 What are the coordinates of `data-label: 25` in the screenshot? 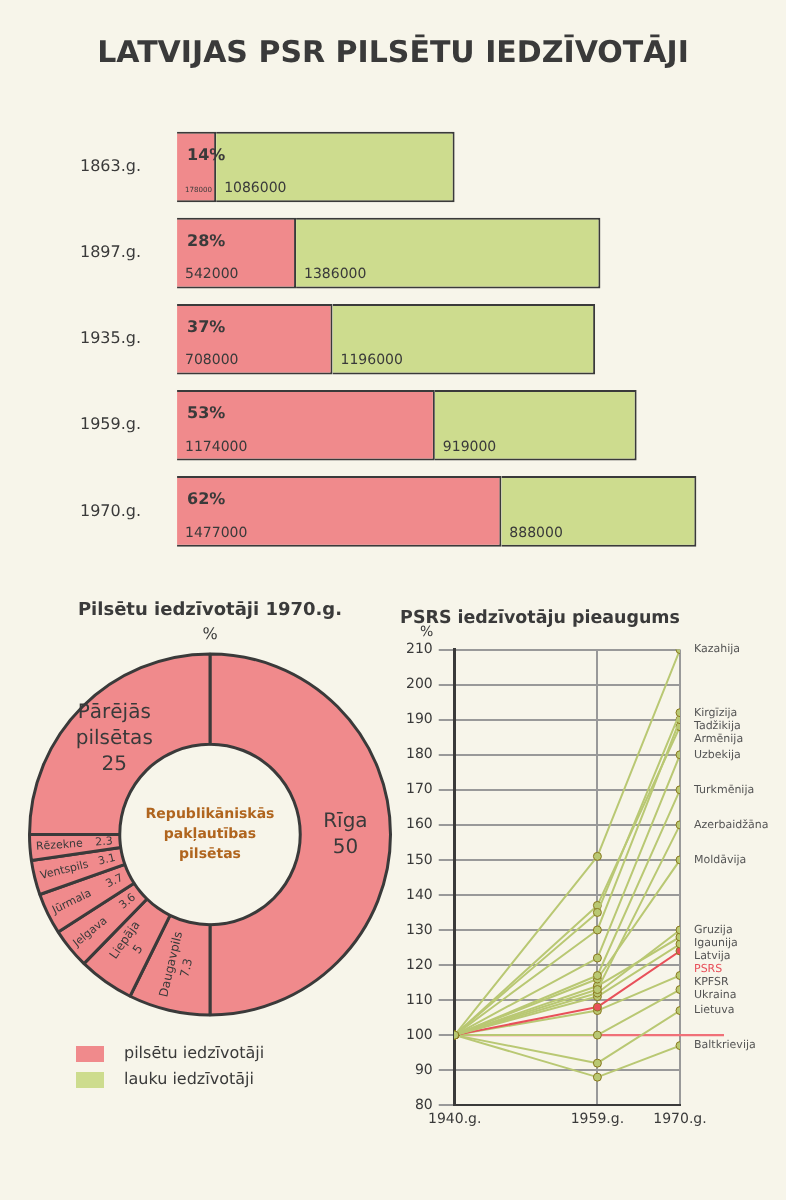 It's located at (114, 764).